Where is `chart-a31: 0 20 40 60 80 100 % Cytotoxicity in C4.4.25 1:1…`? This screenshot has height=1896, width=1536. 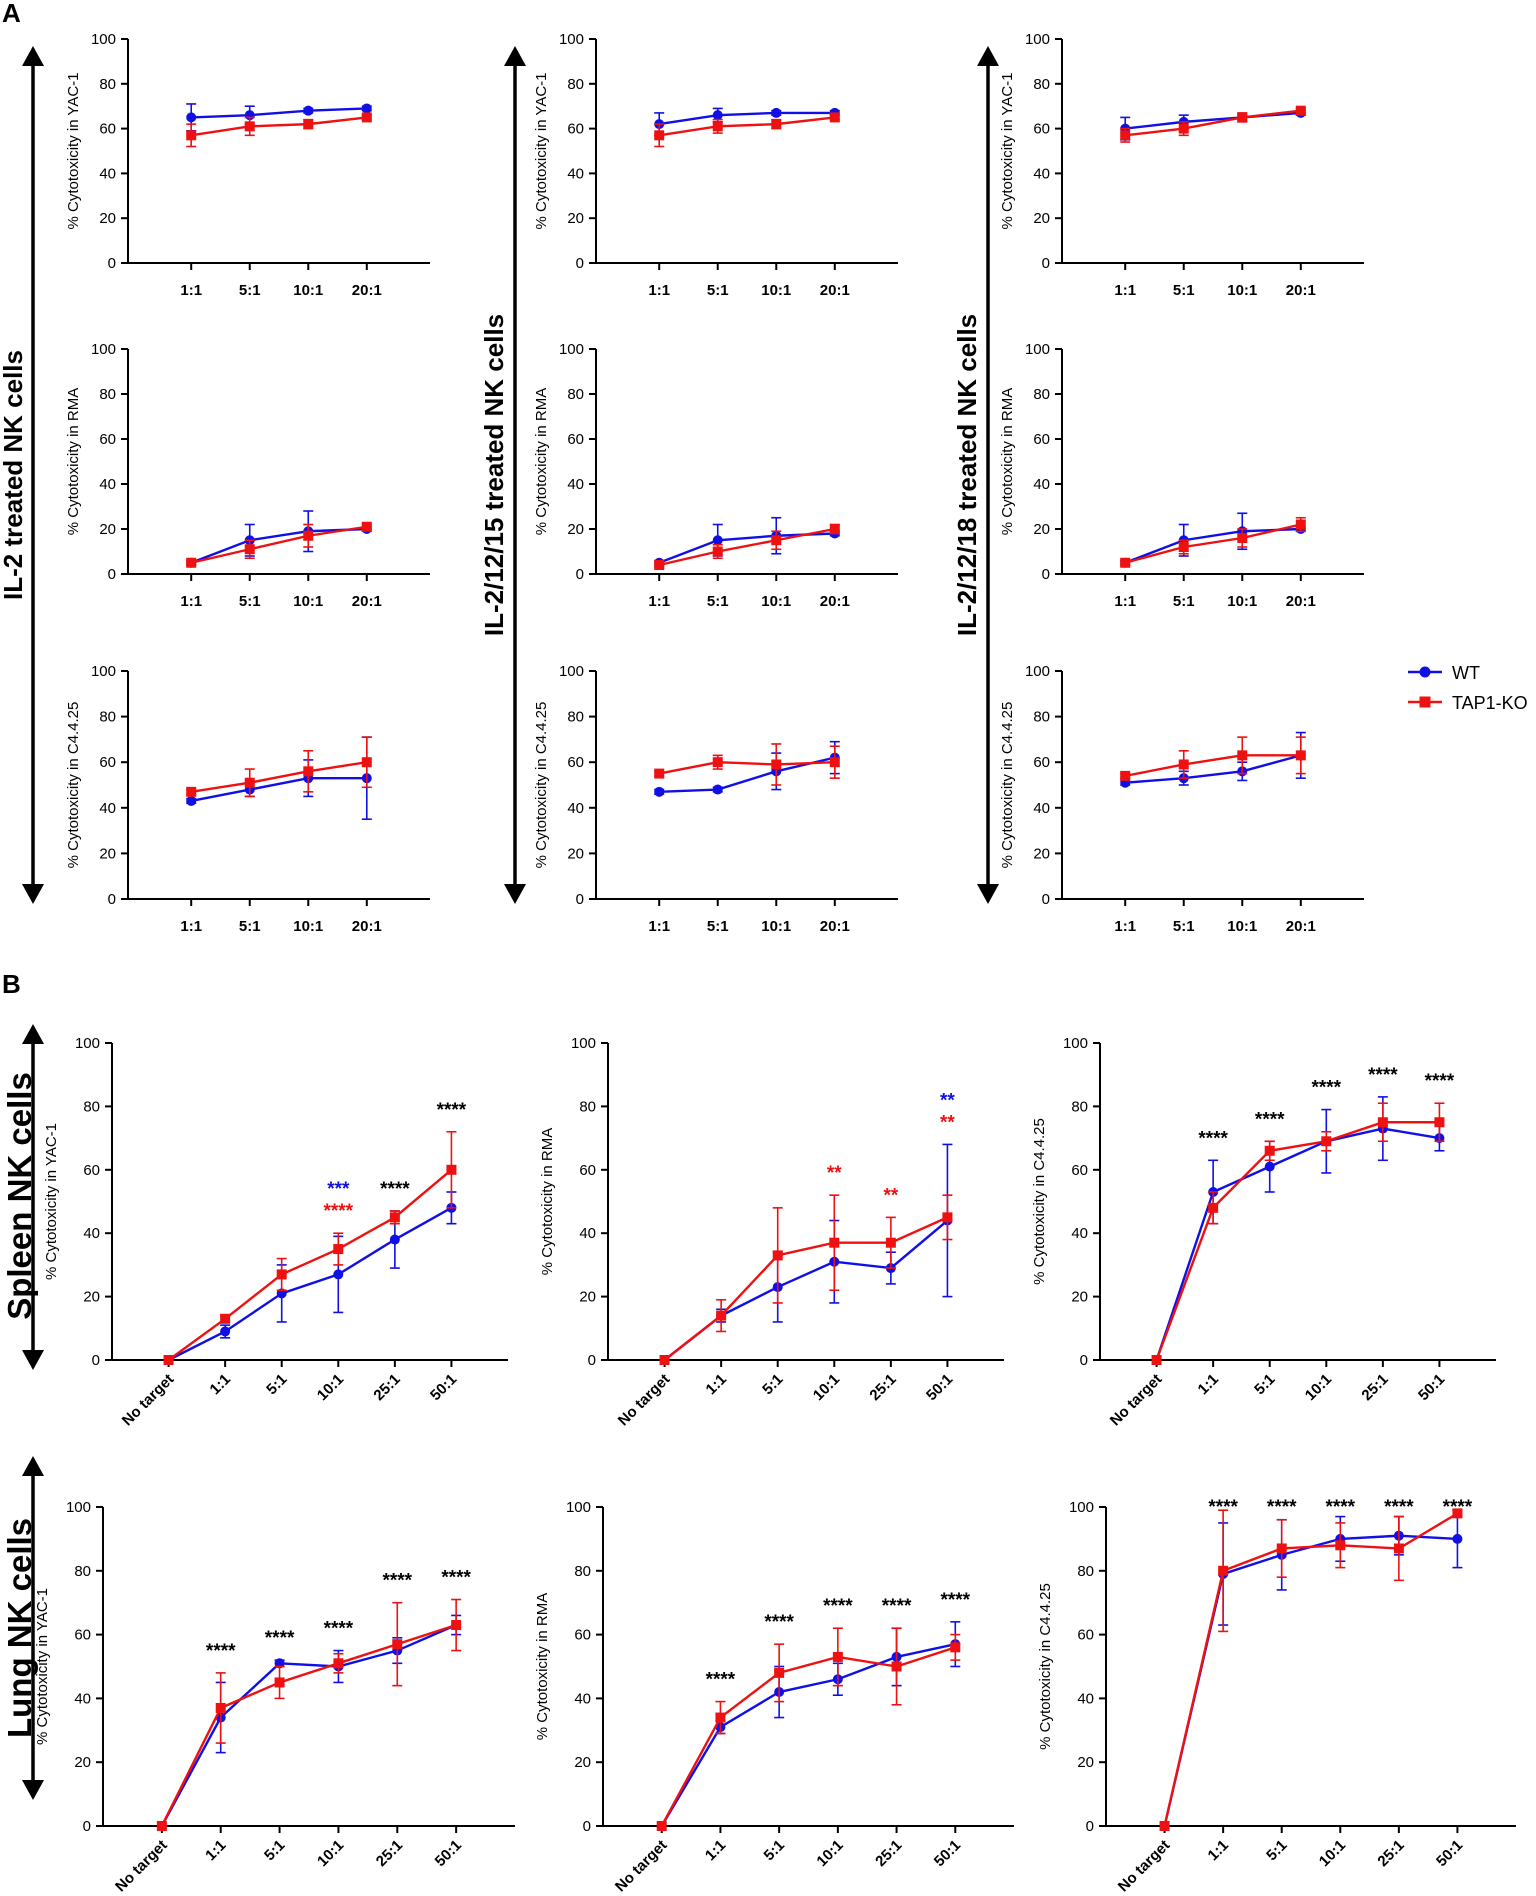
chart-a31: 0 20 40 60 80 100 % Cytotoxicity in C4.4.25 1:1… is located at coordinates (247, 799).